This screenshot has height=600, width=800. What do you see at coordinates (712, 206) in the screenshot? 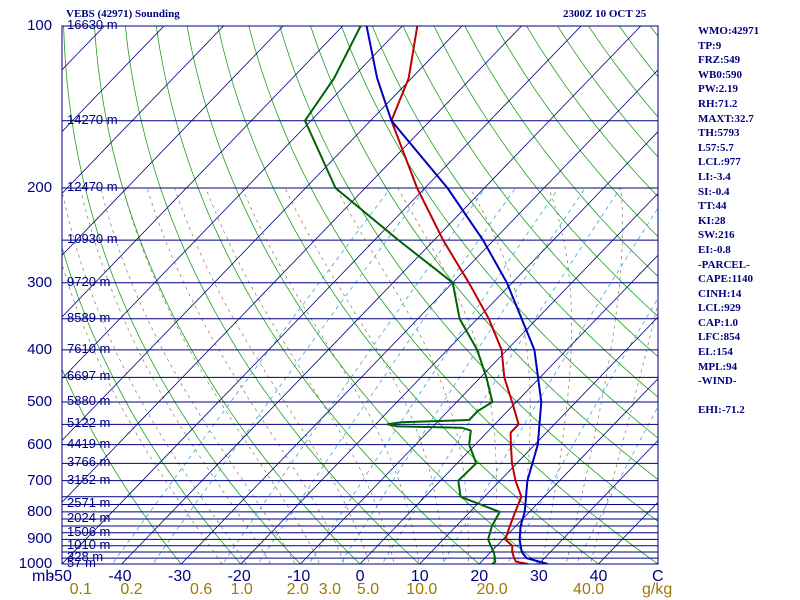
I see `index-row: TT:44` at bounding box center [712, 206].